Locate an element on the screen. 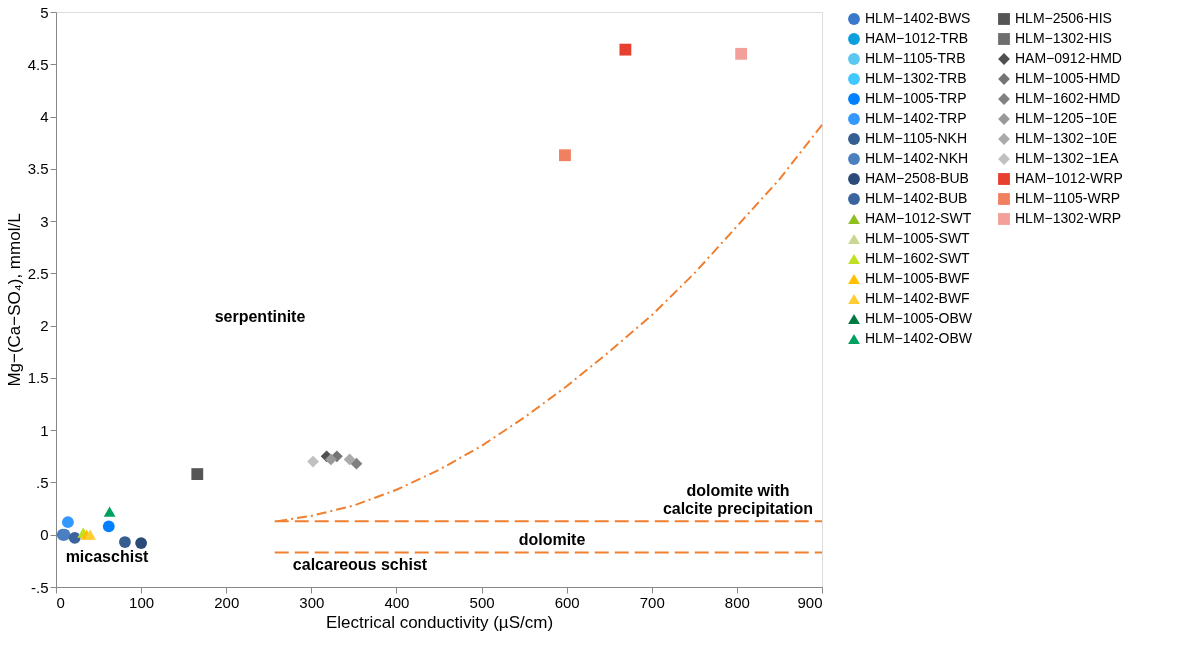 This screenshot has height=656, width=1184. x-tick-label: 0 is located at coordinates (60, 602).